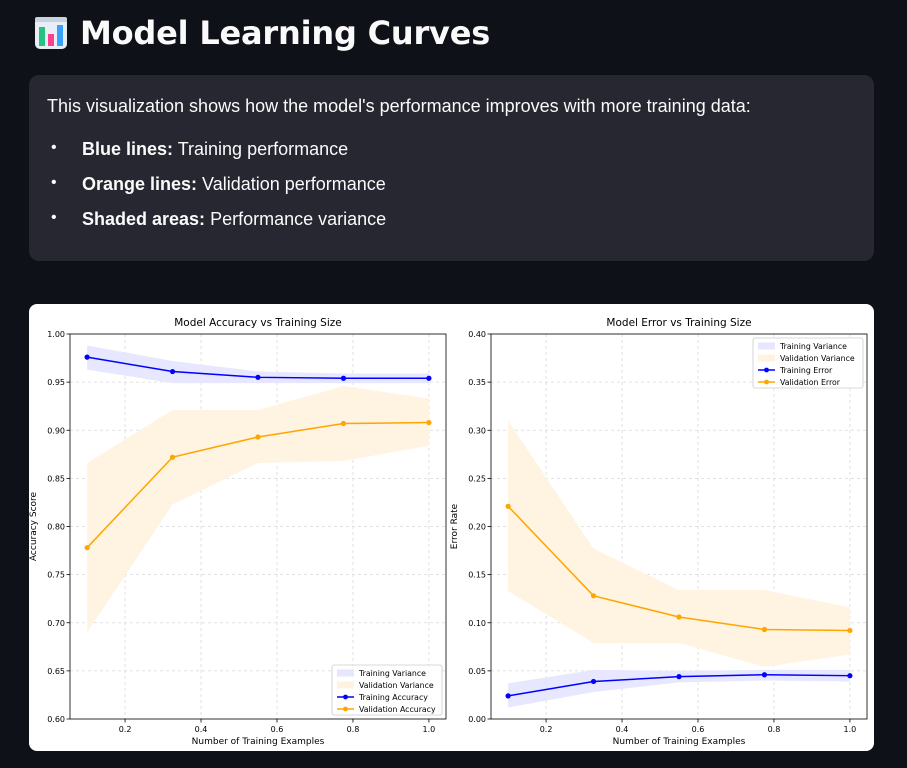  Describe the element at coordinates (678, 323) in the screenshot. I see `chart-title: Model Error vs Training Size` at that location.